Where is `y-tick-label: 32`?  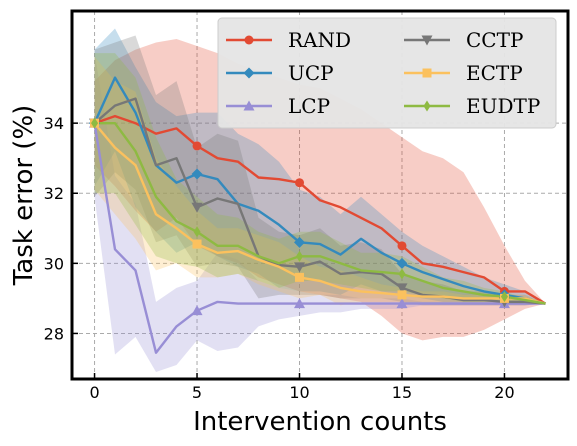 y-tick-label: 32 is located at coordinates (54, 193).